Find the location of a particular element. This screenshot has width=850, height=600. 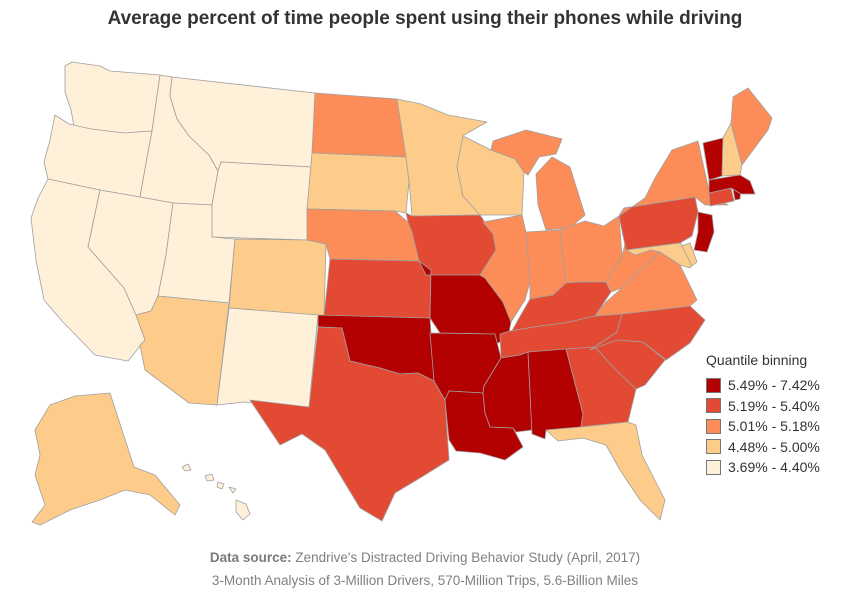

legend-item: 4.48% - 5.00% is located at coordinates (776, 447).